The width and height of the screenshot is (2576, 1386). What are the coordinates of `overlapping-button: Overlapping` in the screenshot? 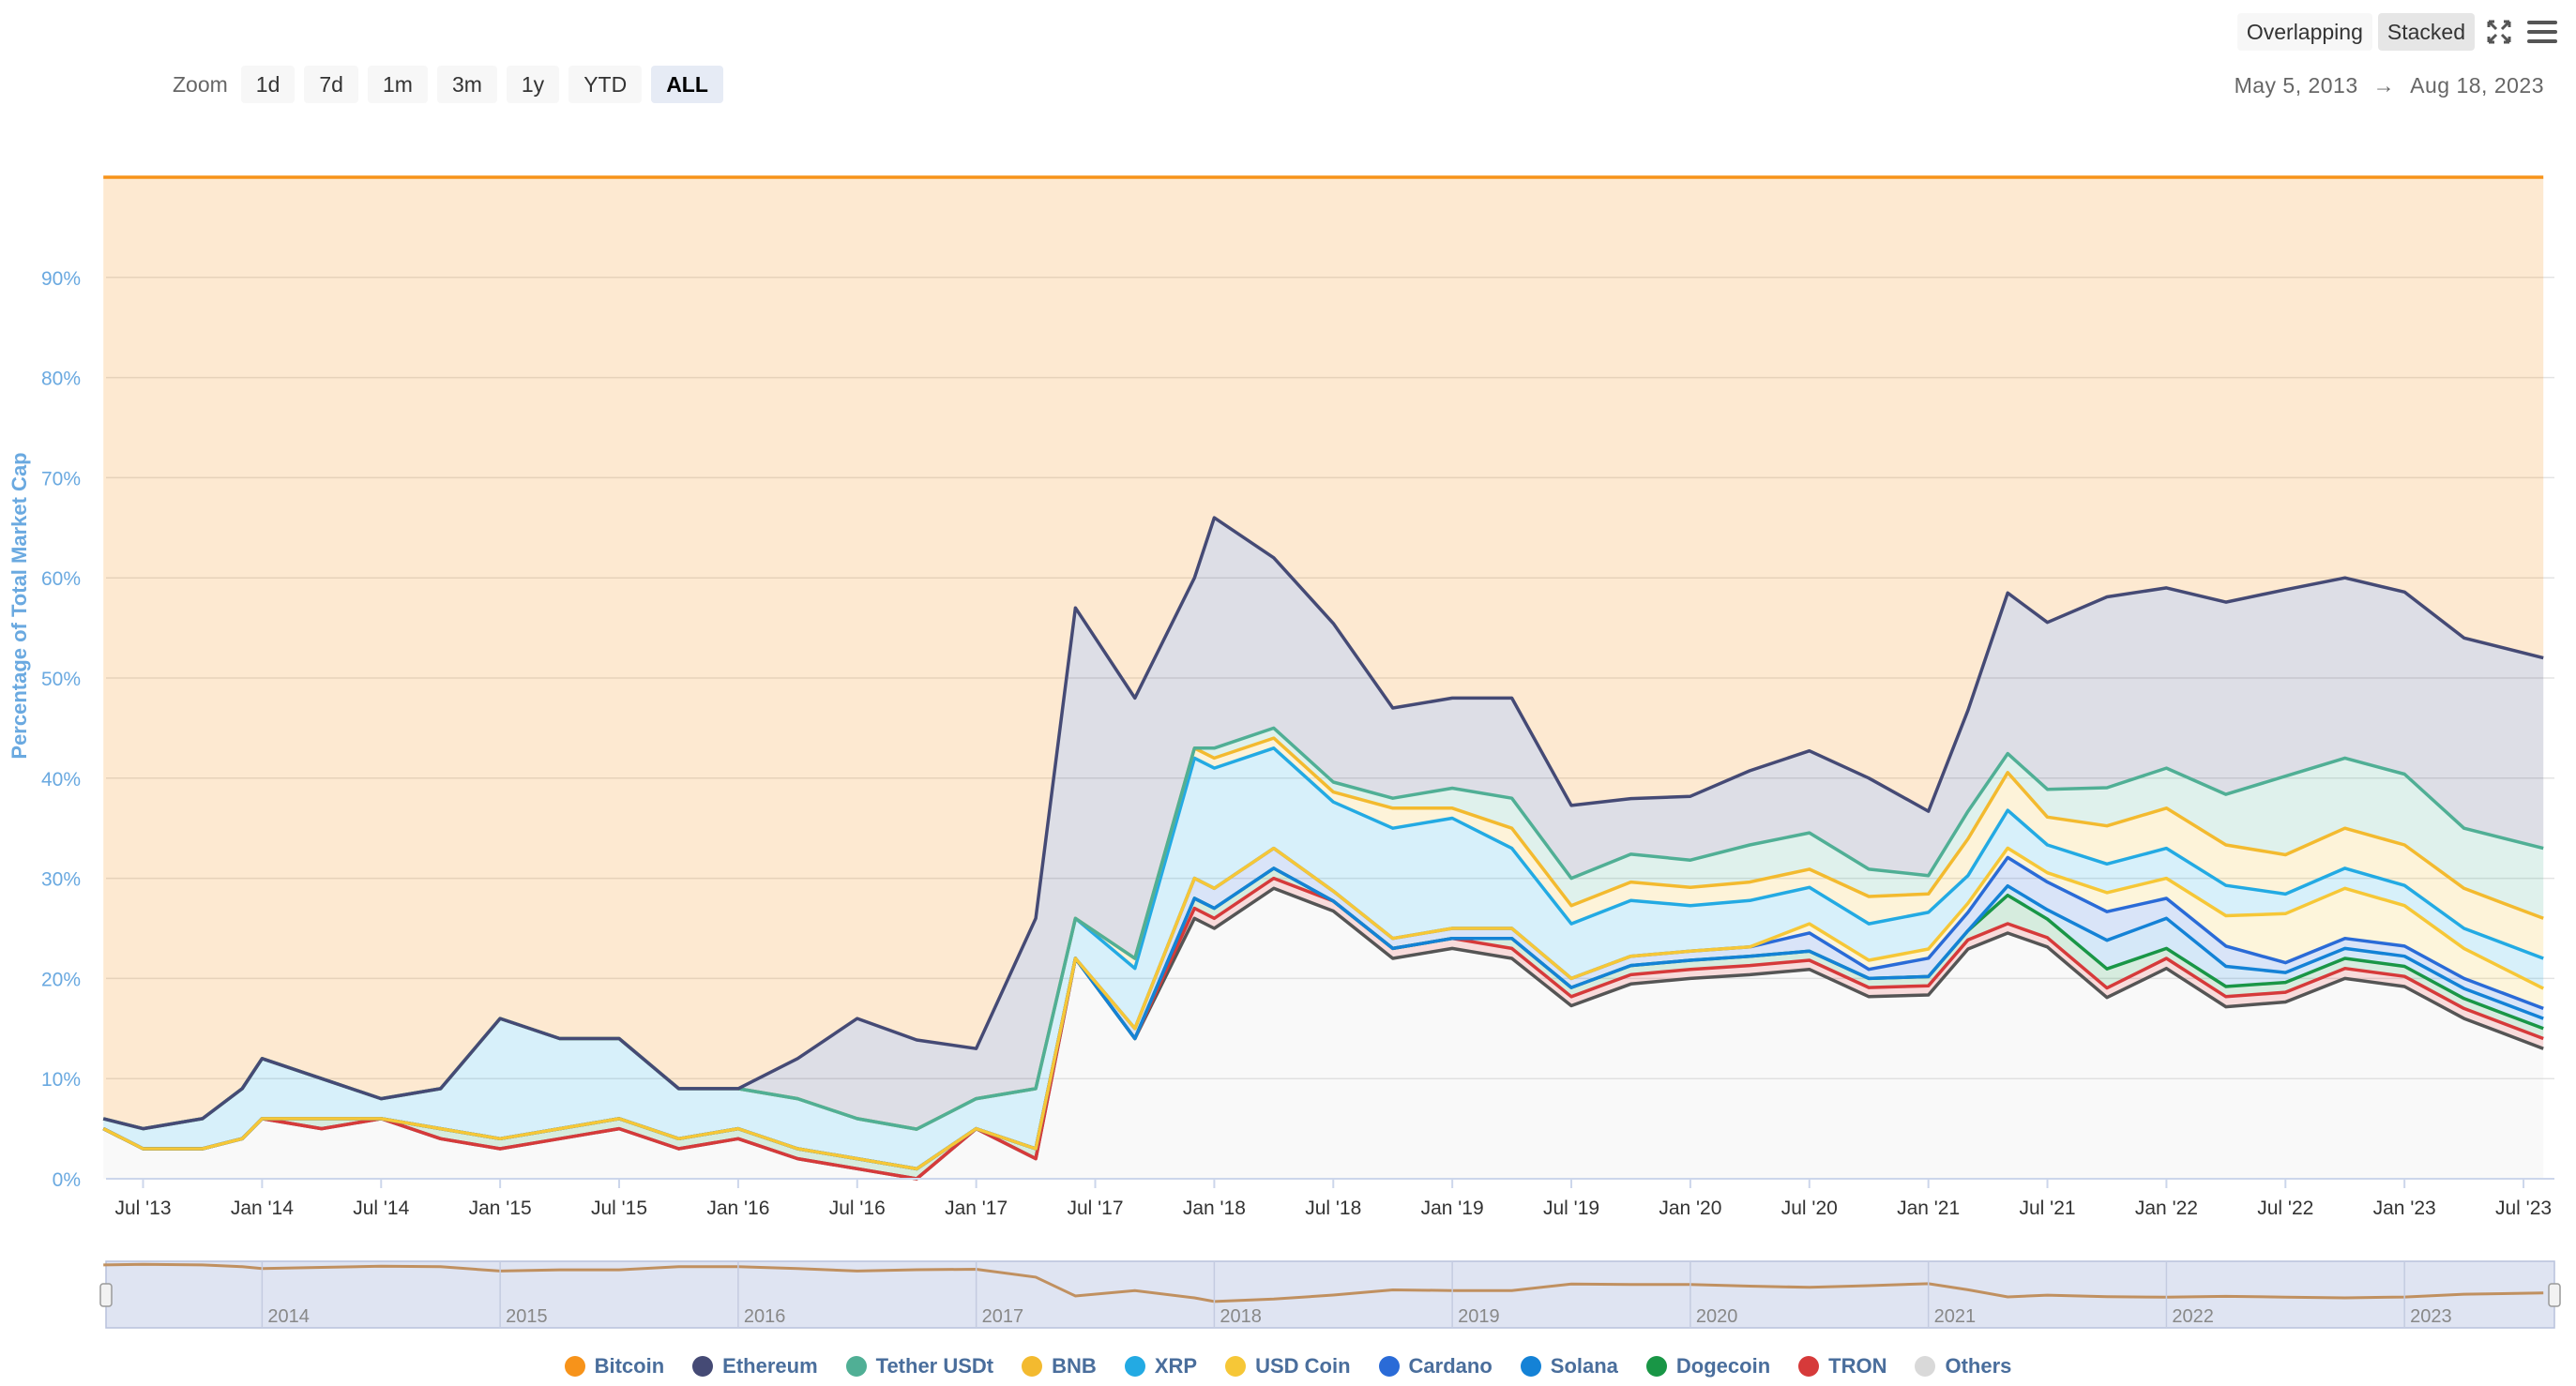 It's located at (2304, 32).